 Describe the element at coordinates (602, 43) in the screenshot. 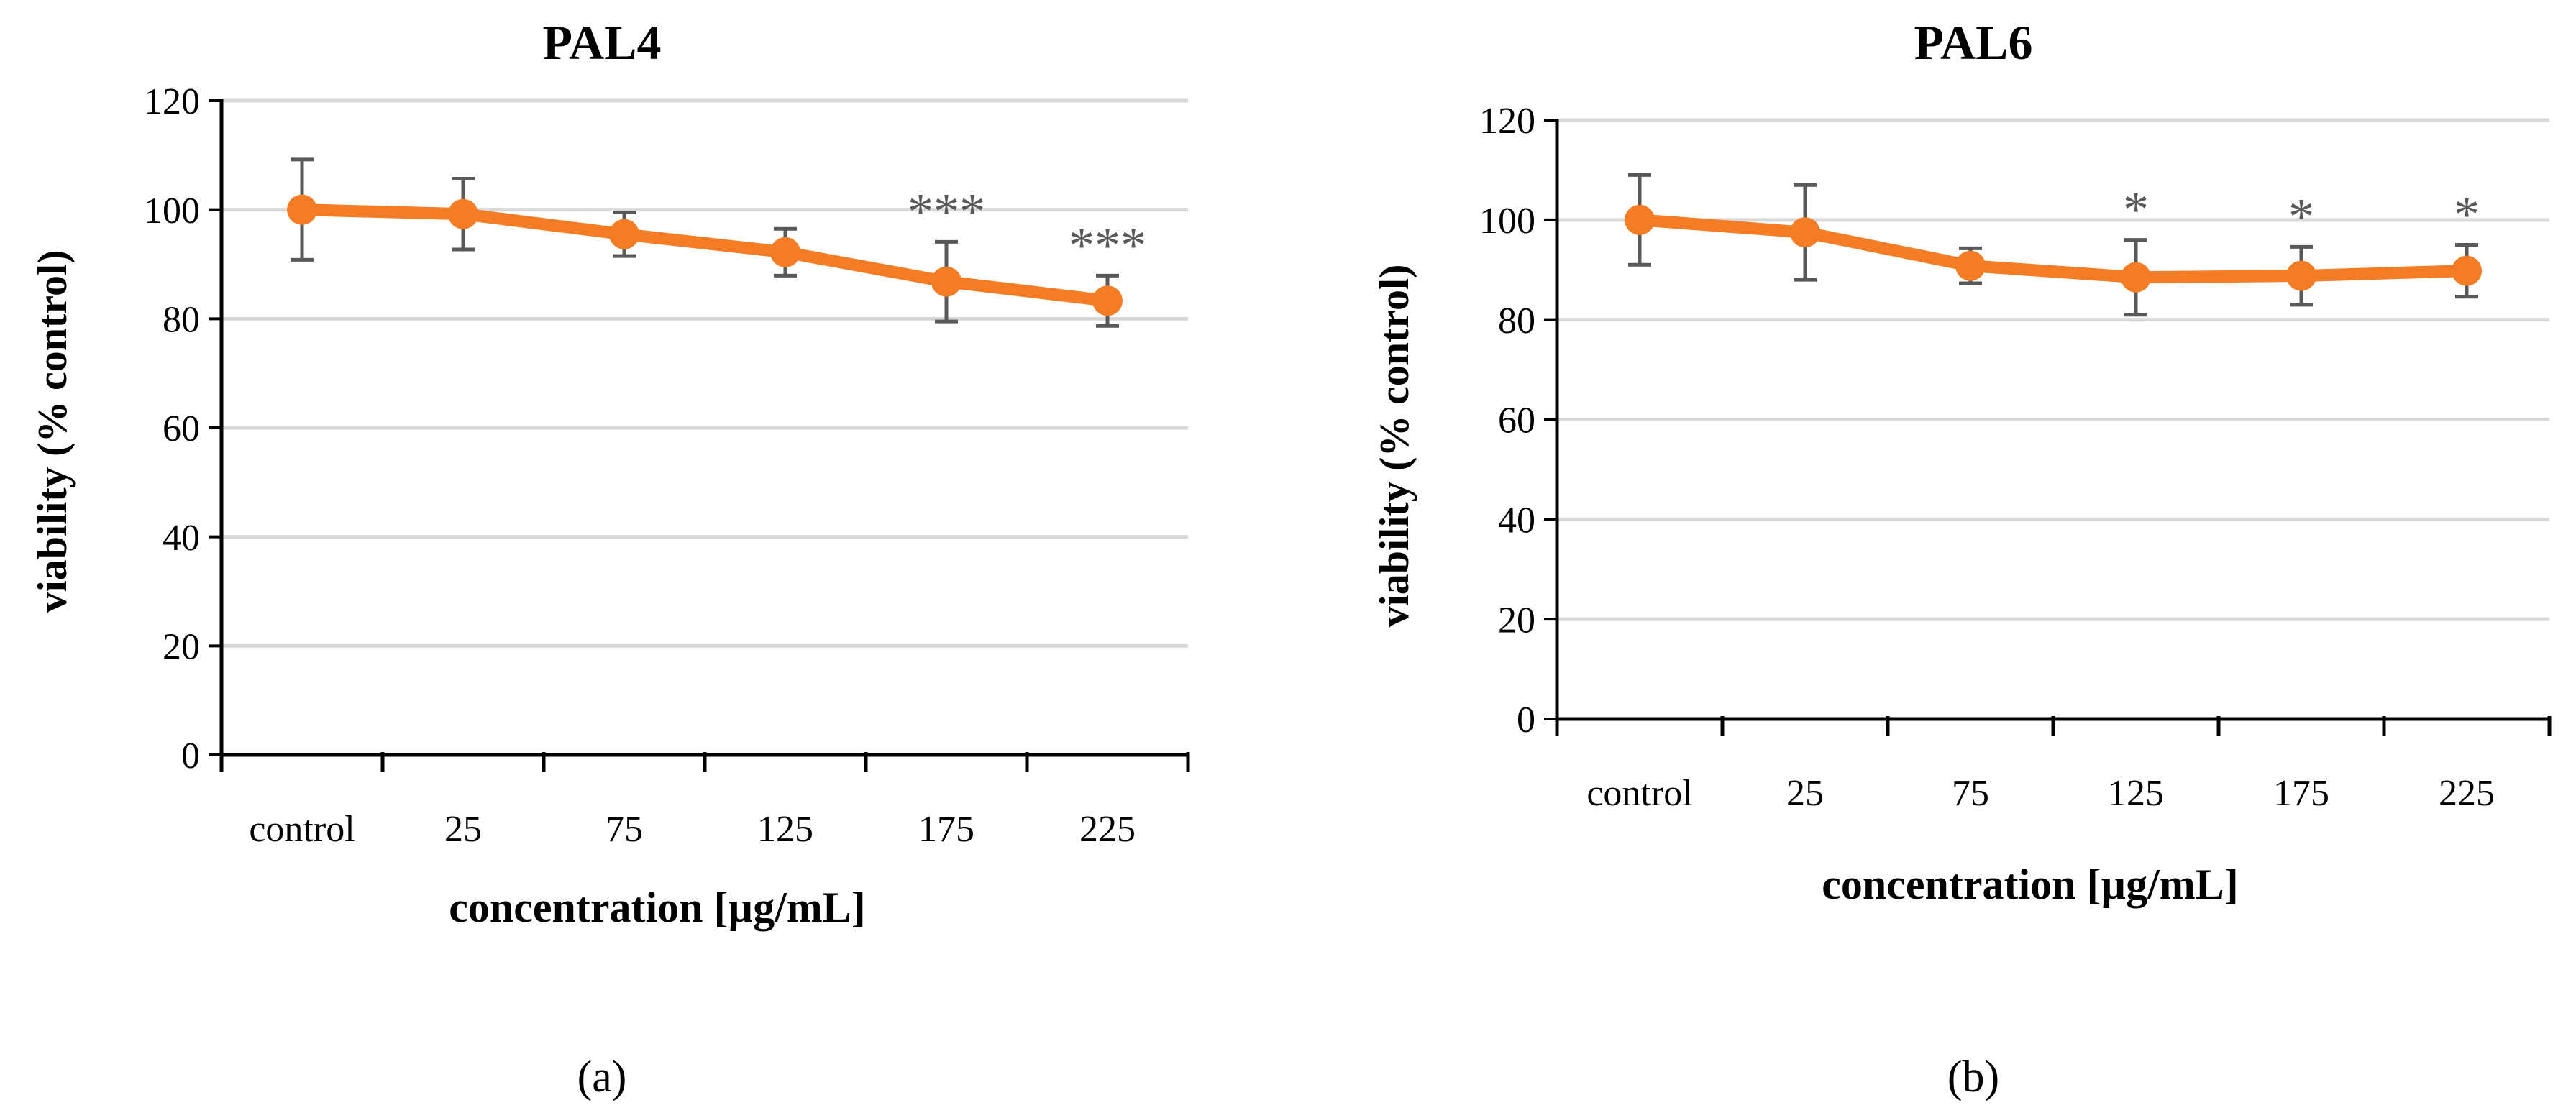

I see `chart-title: PAL4` at that location.